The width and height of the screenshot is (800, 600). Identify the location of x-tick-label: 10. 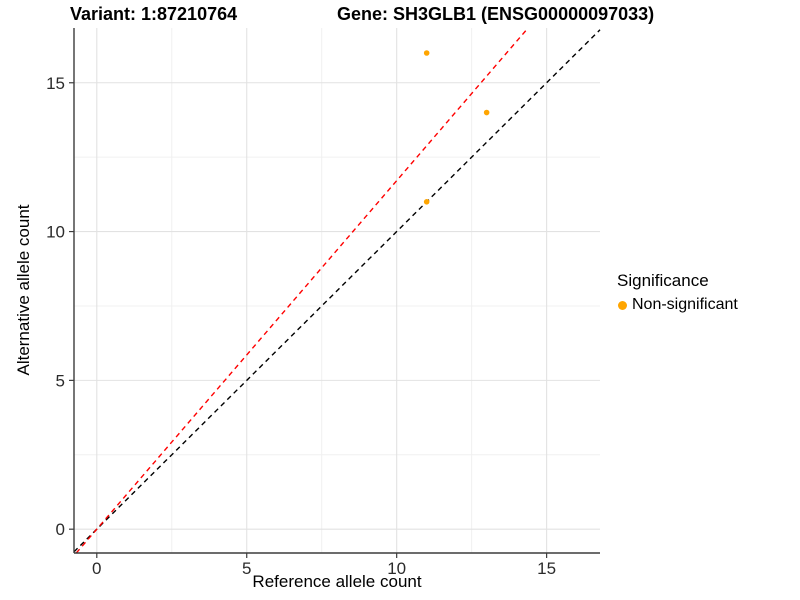
(396, 568).